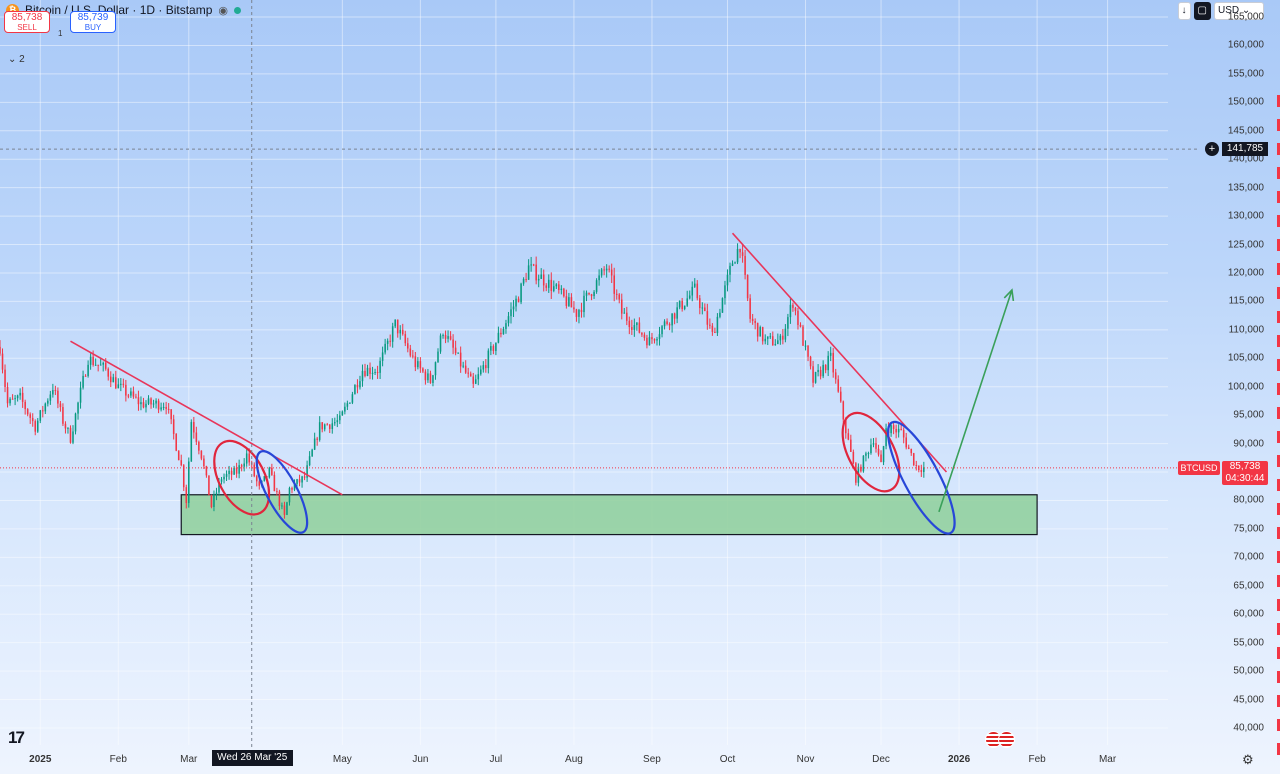  Describe the element at coordinates (609, 515) in the screenshot. I see `support-zone` at that location.